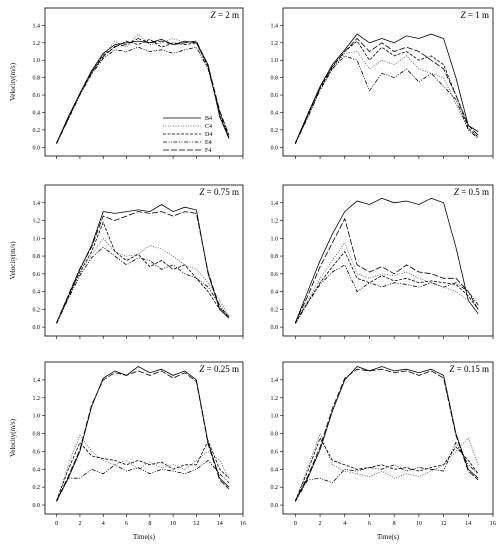 The image size is (500, 550). I want to click on legend-label-c4: C4, so click(208, 127).